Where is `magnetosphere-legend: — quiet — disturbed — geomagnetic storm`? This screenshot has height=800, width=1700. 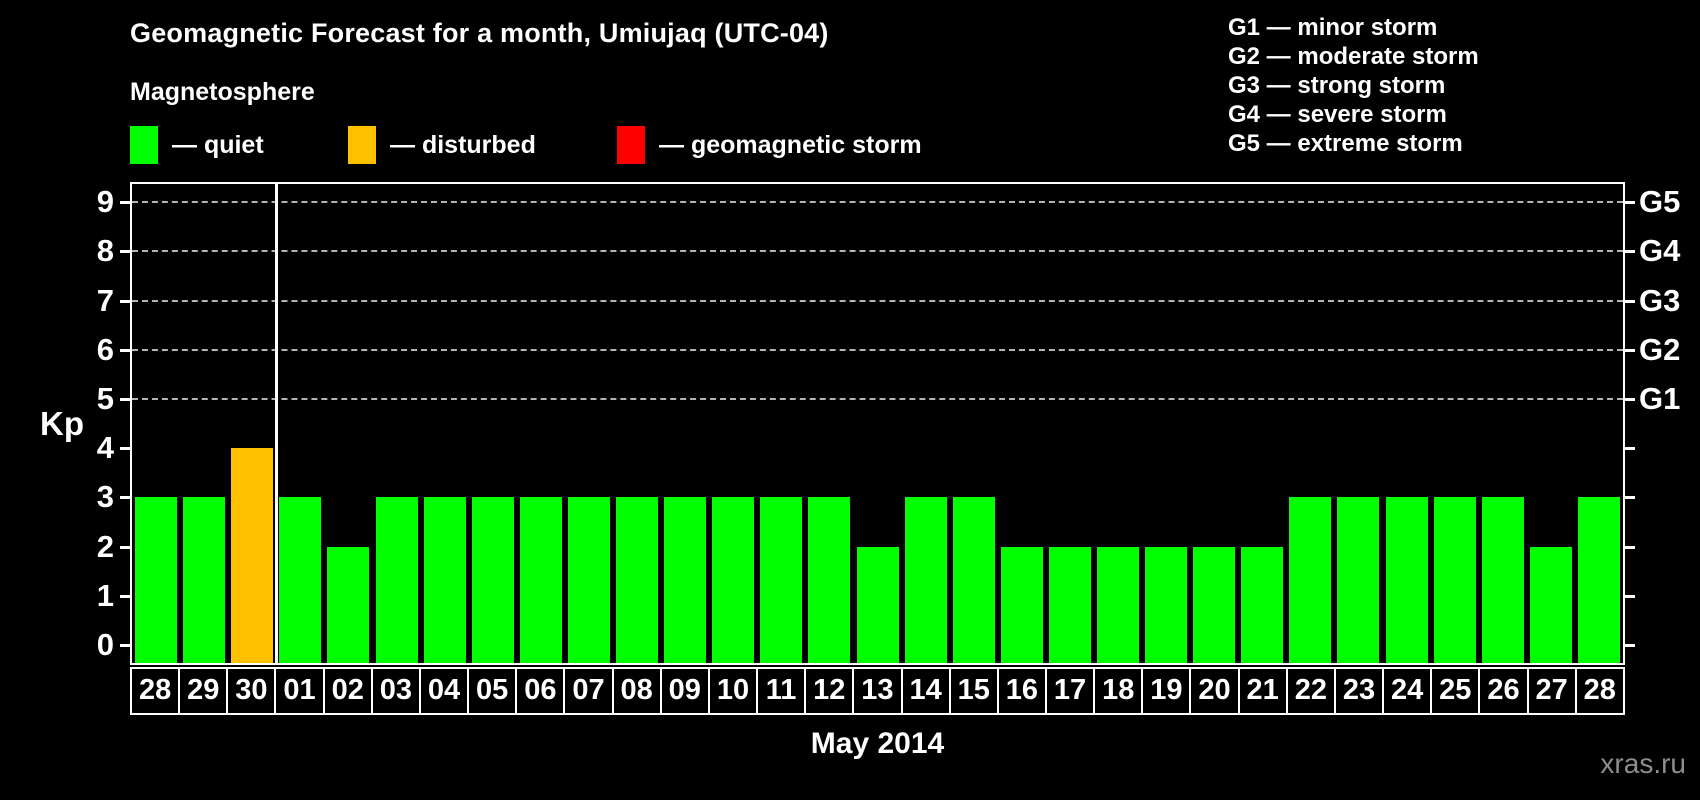 magnetosphere-legend: — quiet — disturbed — geomagnetic storm is located at coordinates (550, 146).